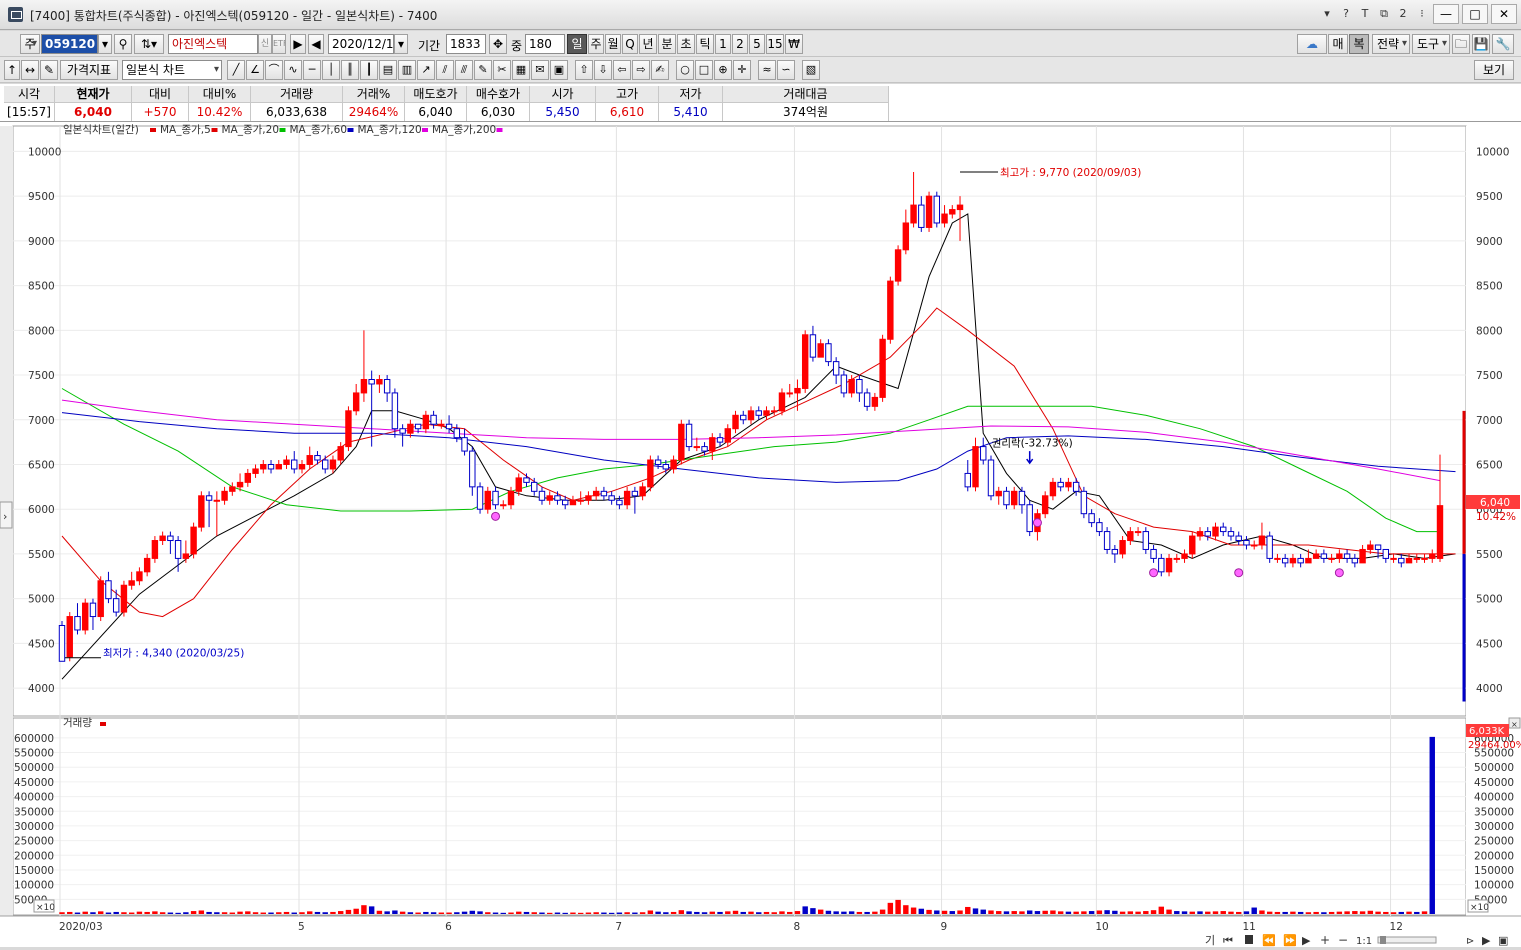  What do you see at coordinates (577, 44) in the screenshot?
I see `interval-button: 일` at bounding box center [577, 44].